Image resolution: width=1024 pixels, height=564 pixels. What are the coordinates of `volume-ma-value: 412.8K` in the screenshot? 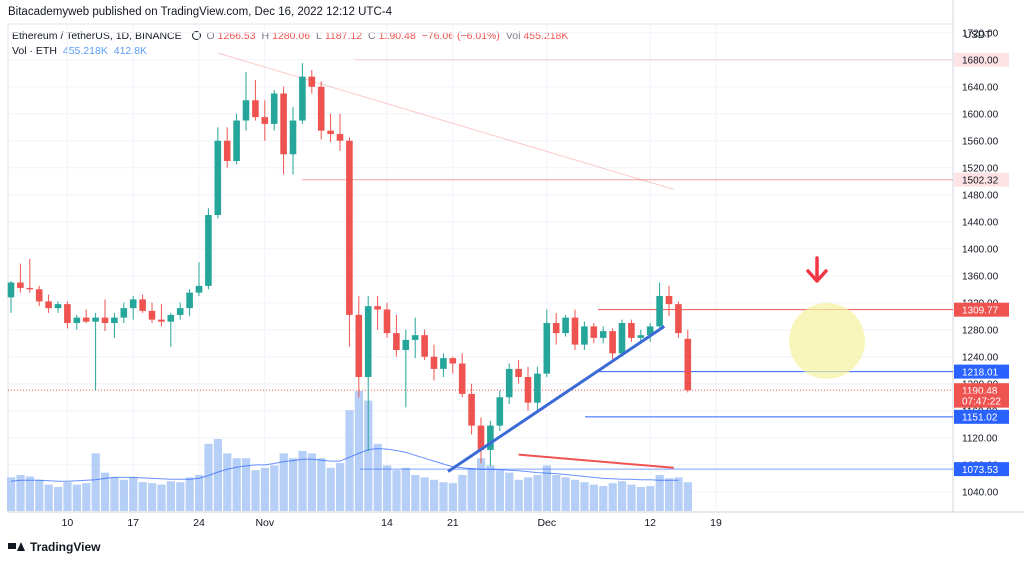 It's located at (130, 51).